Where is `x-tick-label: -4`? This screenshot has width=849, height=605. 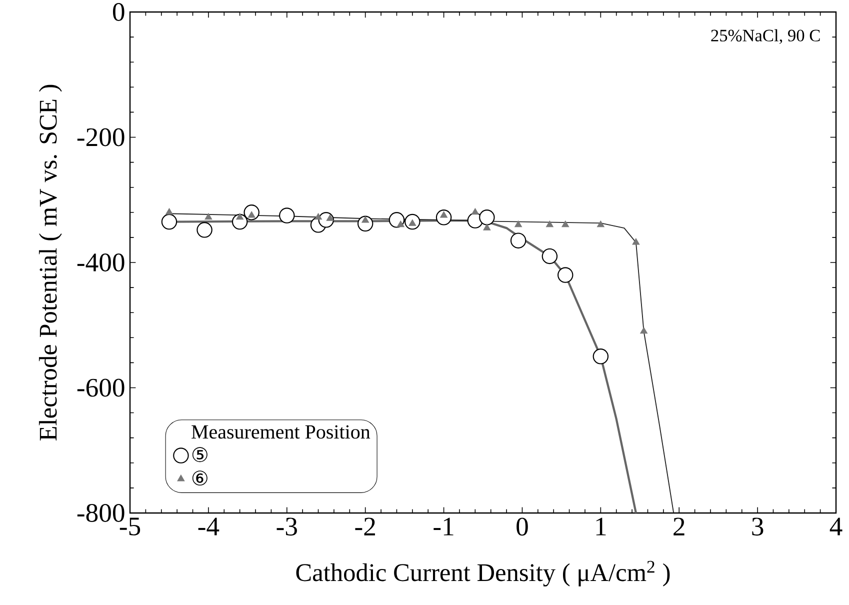 x-tick-label: -4 is located at coordinates (209, 527).